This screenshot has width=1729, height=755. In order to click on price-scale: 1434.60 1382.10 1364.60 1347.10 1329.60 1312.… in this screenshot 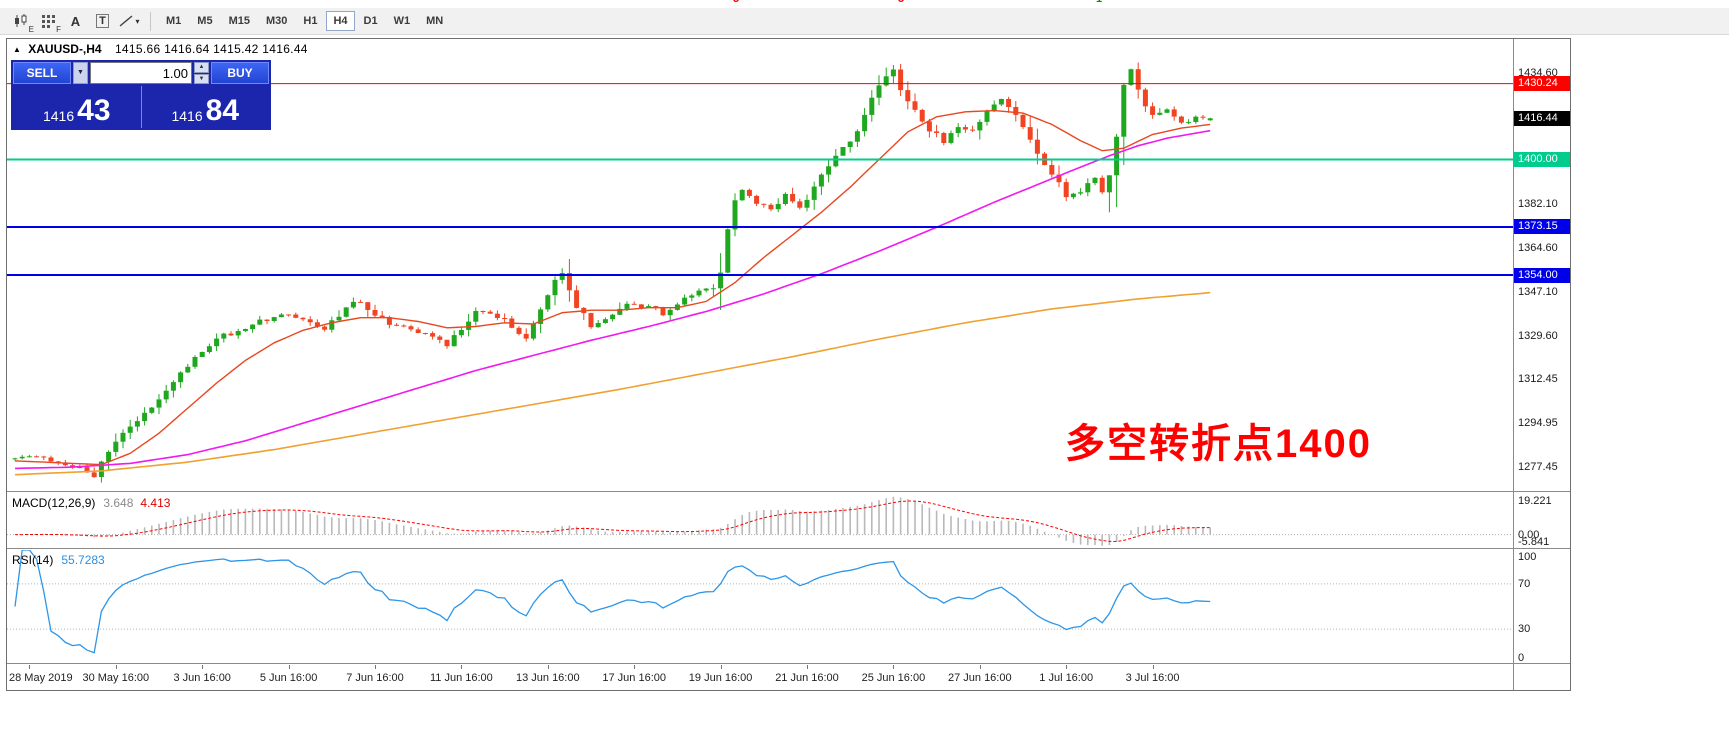, I will do `click(1542, 364)`.